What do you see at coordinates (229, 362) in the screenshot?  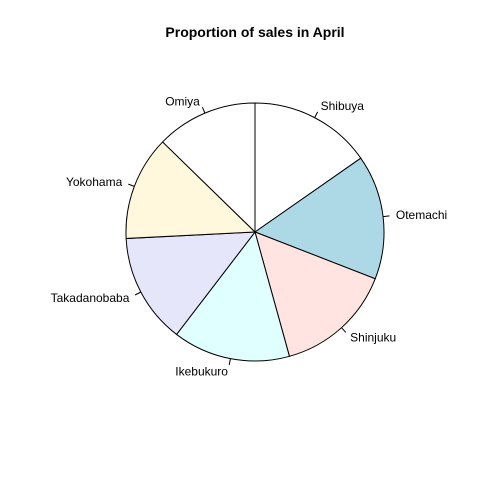 I see `label-tick-ikebukuro` at bounding box center [229, 362].